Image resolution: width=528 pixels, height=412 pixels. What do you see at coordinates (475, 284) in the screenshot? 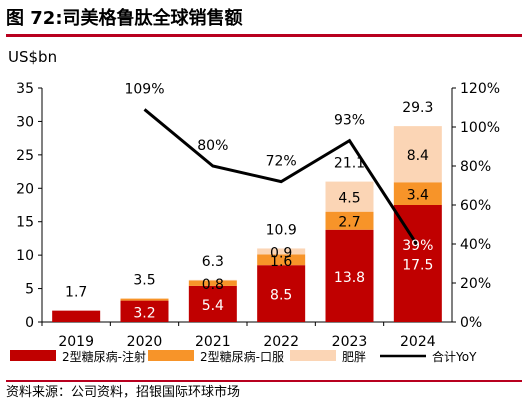
I see `right-tick-label: 20%` at bounding box center [475, 284].